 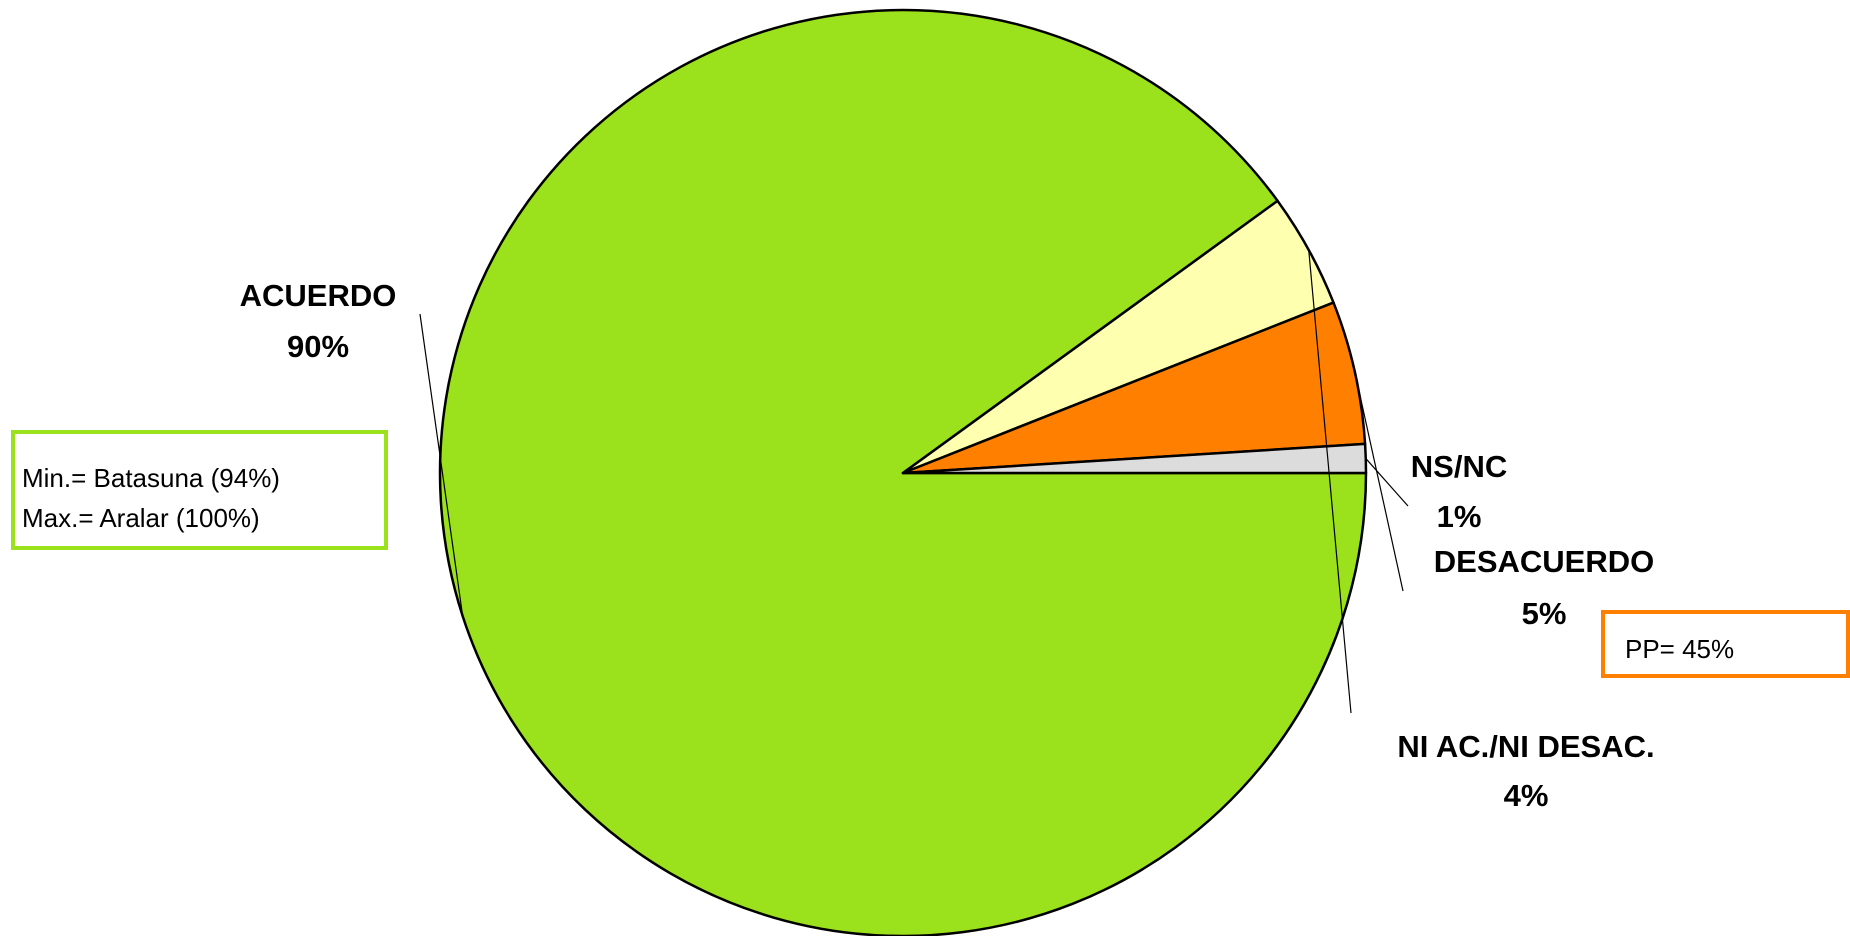 What do you see at coordinates (441, 465) in the screenshot?
I see `leader-line-acuerdo` at bounding box center [441, 465].